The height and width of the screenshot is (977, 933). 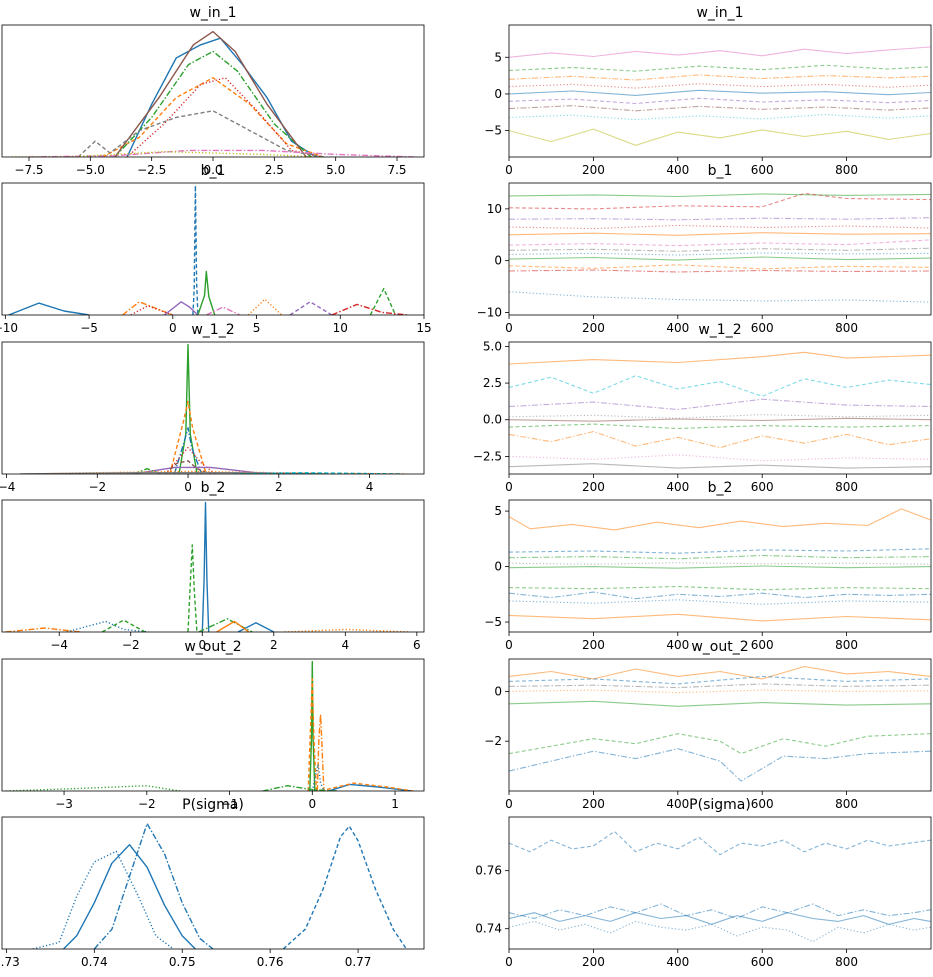 What do you see at coordinates (593, 962) in the screenshot?
I see `panel-12-x-tick-label: 200` at bounding box center [593, 962].